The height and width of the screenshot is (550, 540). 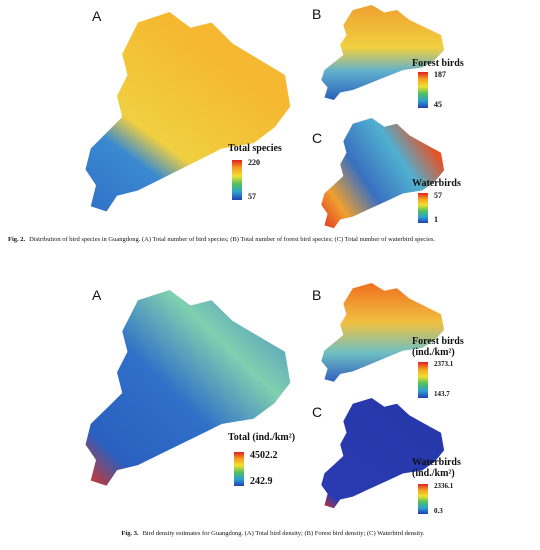 What do you see at coordinates (436, 468) in the screenshot?
I see `legend-title: Waterbirds (ind./km²)` at bounding box center [436, 468].